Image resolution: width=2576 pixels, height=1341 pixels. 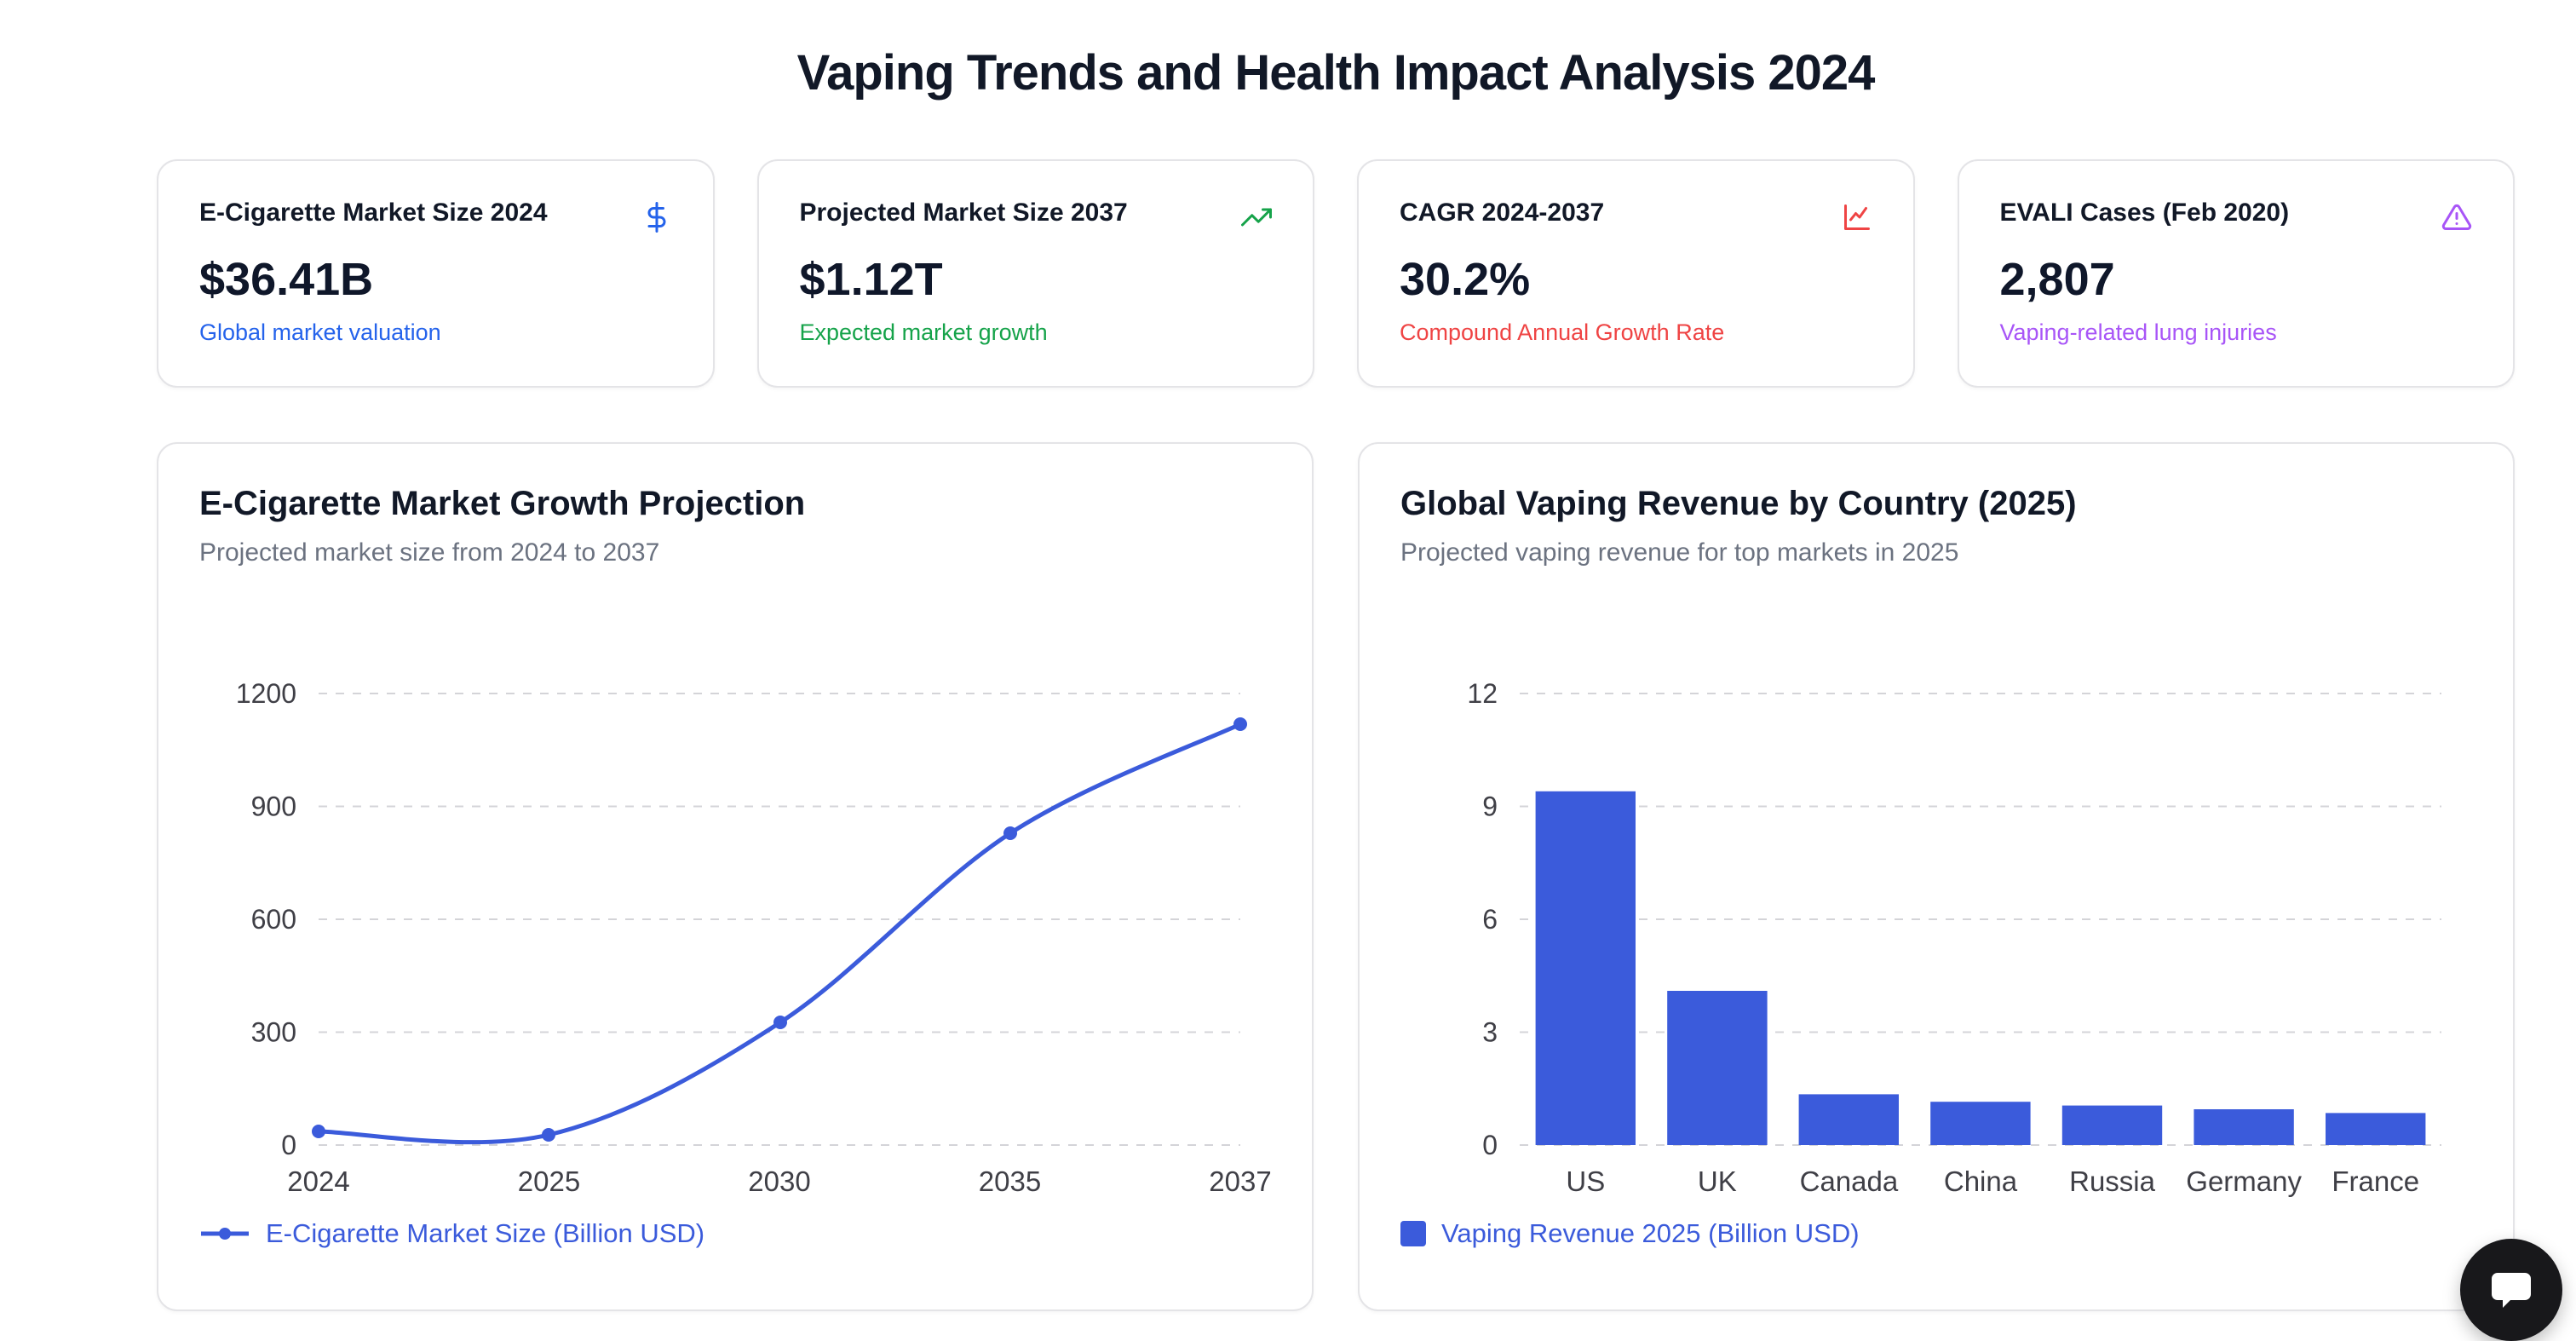 I want to click on svg-text: Germany, so click(x=2244, y=1181).